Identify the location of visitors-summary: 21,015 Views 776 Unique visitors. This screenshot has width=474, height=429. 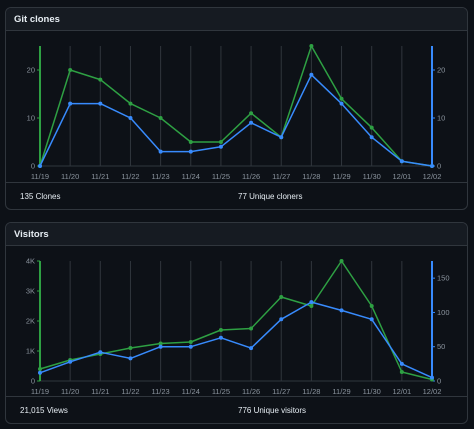
(236, 409).